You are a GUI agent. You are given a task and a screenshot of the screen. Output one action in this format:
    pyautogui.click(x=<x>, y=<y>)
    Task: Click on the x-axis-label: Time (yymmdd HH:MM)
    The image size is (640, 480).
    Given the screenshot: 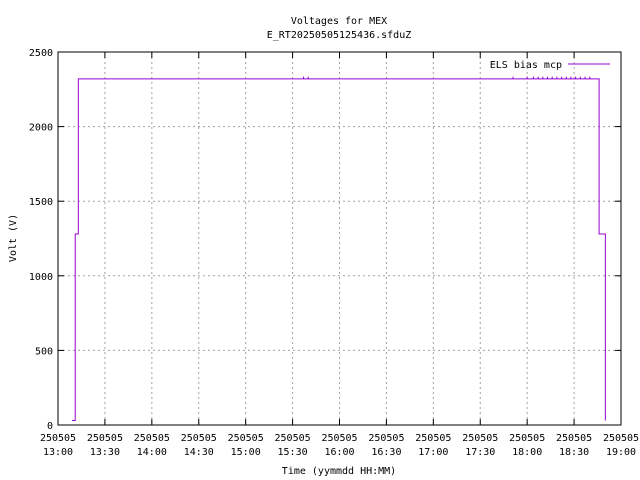 What is the action you would take?
    pyautogui.click(x=339, y=471)
    